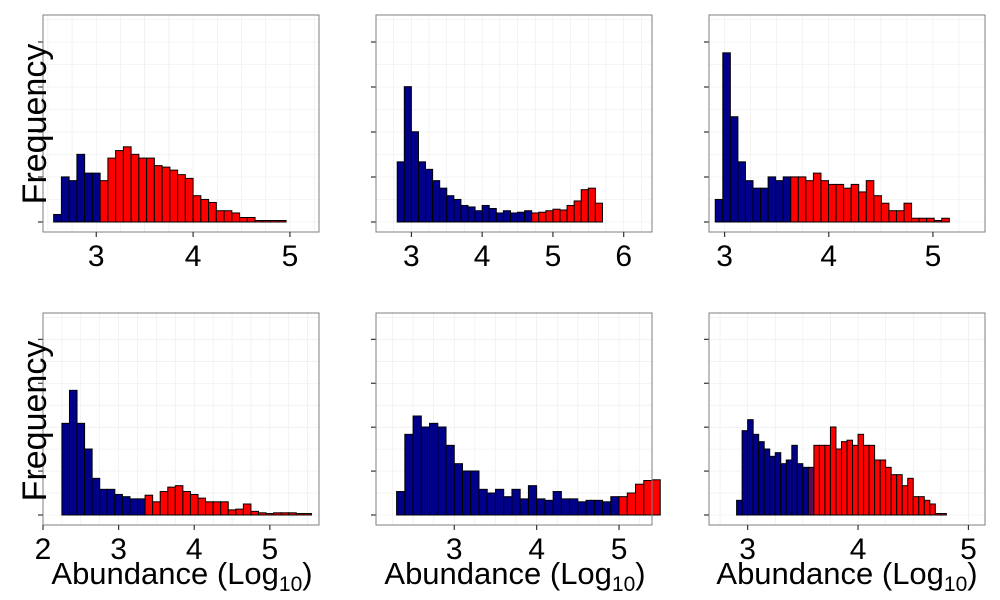 The width and height of the screenshot is (1000, 600). I want to click on x-axis-label-left: Abundance (Log10), so click(181, 576).